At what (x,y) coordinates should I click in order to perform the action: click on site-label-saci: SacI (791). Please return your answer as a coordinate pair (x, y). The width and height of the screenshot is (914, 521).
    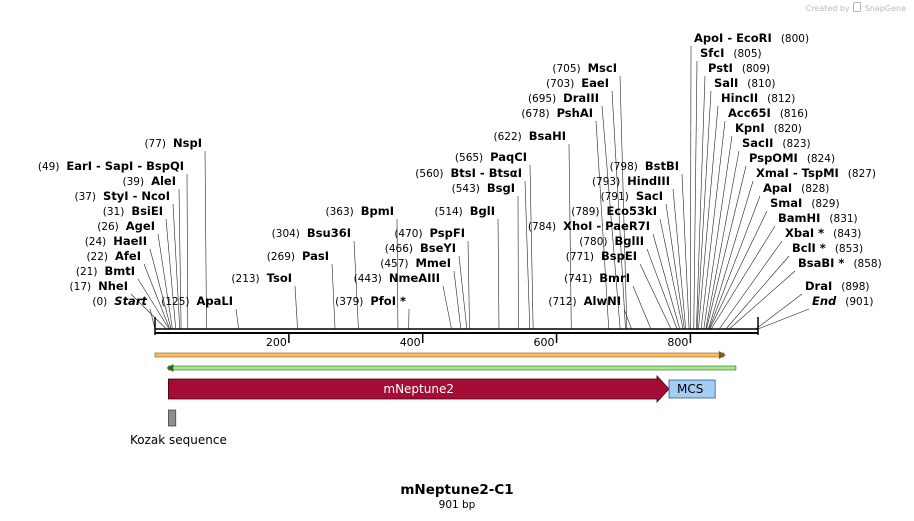
    Looking at the image, I should click on (632, 196).